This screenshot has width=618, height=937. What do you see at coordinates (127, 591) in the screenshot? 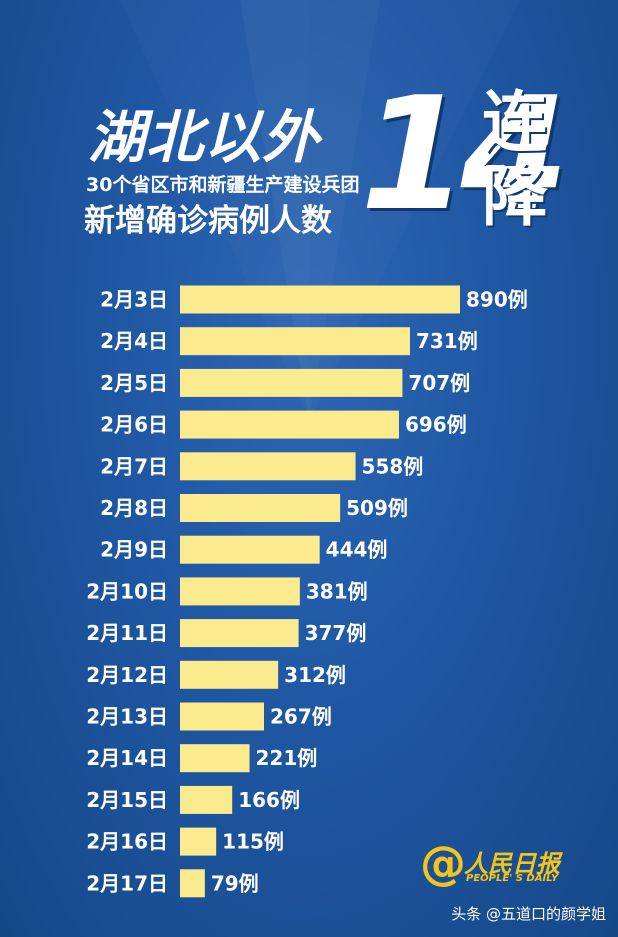
I see `date-label: 2月10日` at bounding box center [127, 591].